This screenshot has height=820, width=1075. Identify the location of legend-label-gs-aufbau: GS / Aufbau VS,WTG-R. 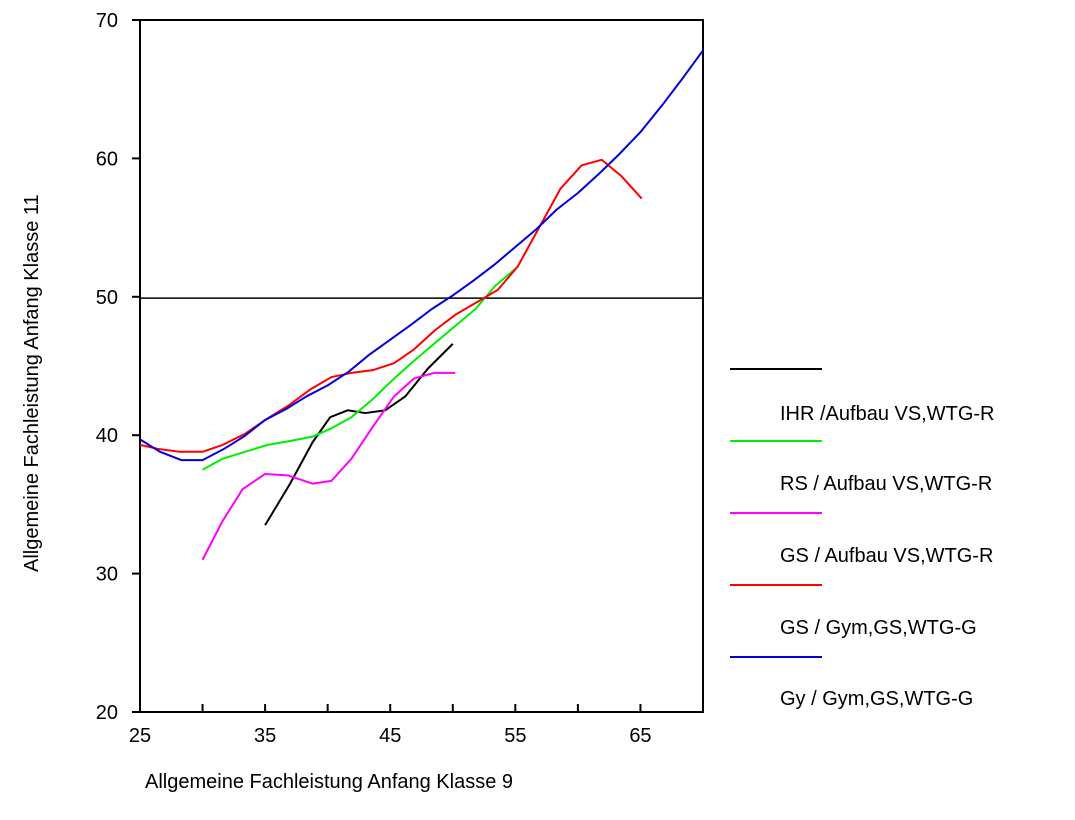
(886, 556).